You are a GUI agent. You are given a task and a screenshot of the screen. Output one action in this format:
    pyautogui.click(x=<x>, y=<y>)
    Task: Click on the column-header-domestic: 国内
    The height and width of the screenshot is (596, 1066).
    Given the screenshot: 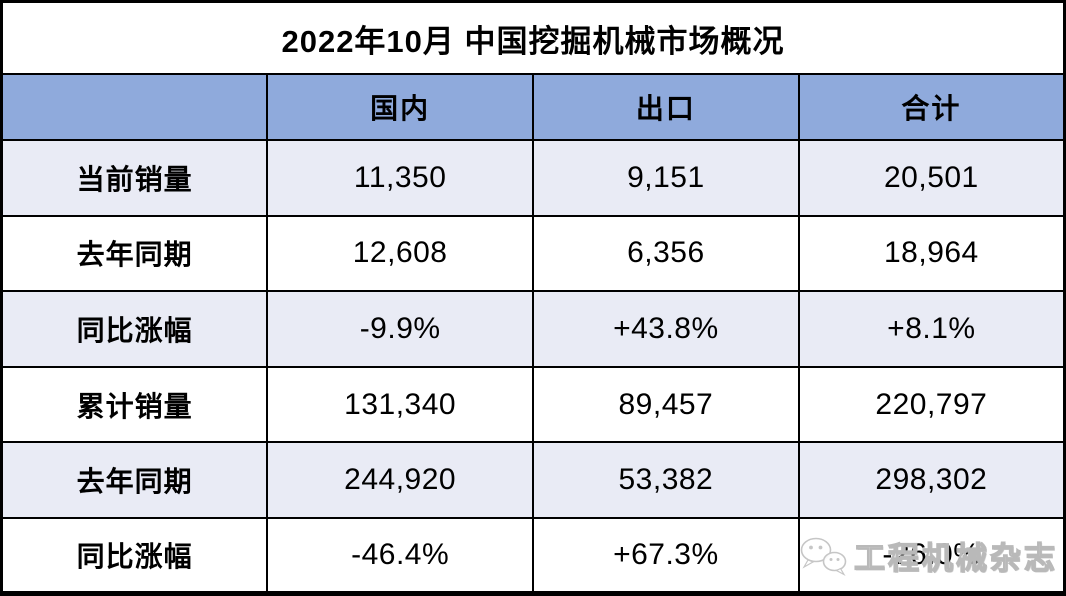 What is the action you would take?
    pyautogui.click(x=400, y=107)
    